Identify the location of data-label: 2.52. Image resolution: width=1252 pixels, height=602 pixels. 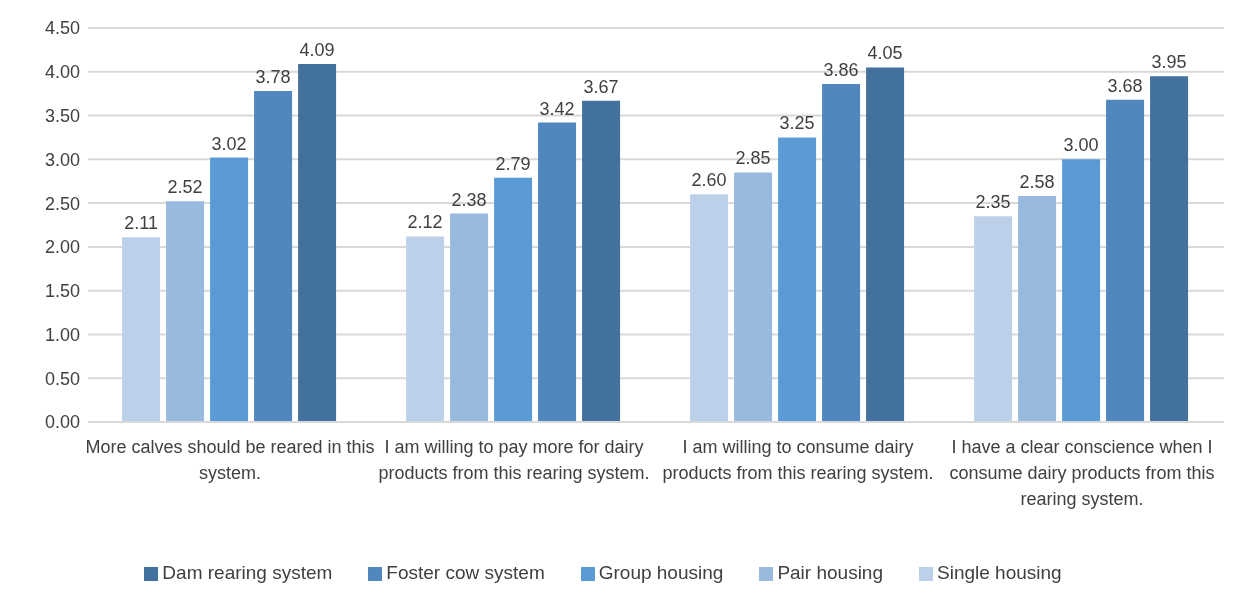
(185, 187).